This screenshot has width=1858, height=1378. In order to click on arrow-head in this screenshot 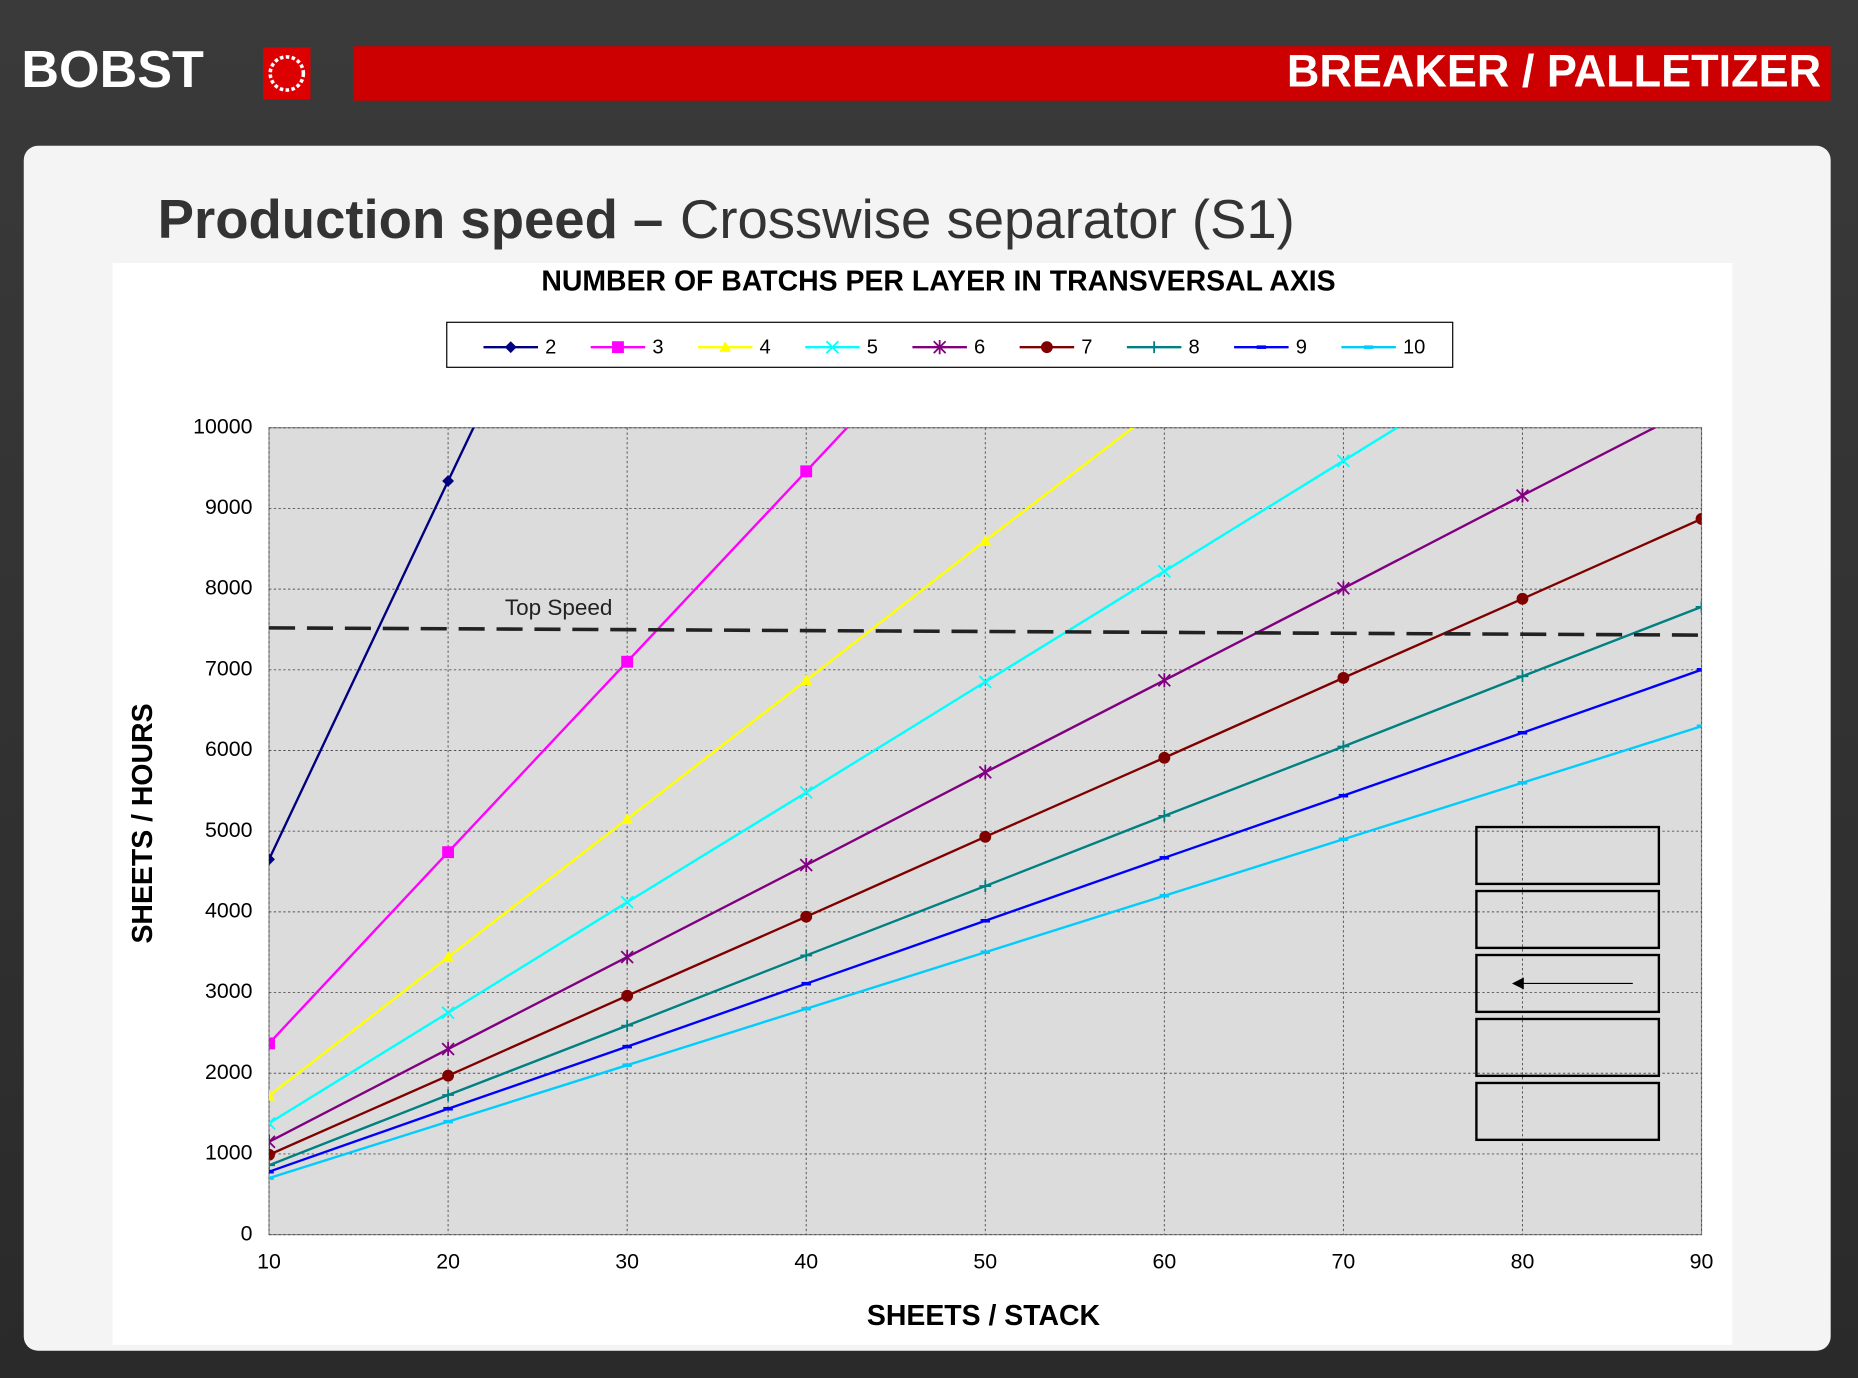, I will do `click(1517, 983)`.